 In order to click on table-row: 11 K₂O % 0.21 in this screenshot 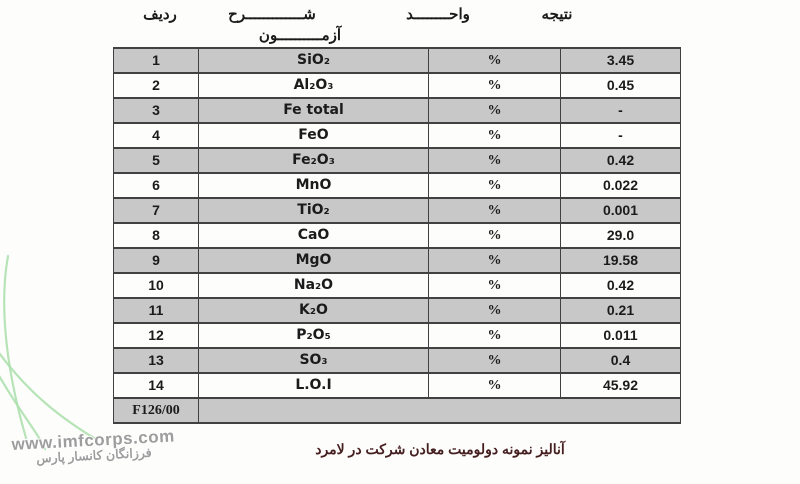, I will do `click(397, 310)`.